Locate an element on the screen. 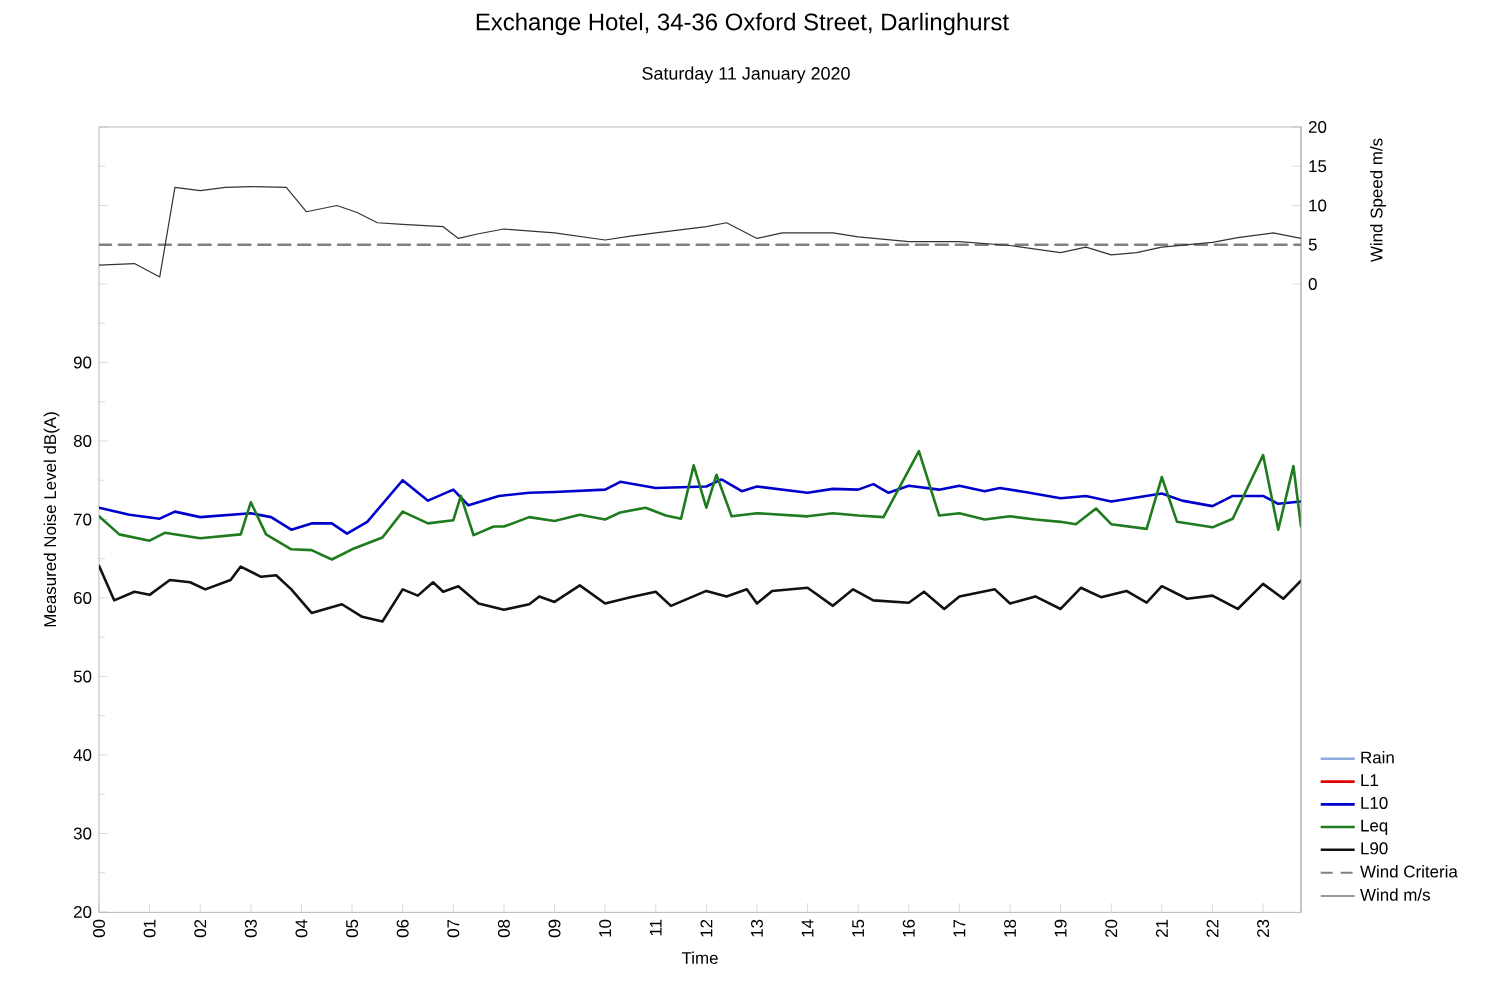  x-tick-label: 11 is located at coordinates (655, 927).